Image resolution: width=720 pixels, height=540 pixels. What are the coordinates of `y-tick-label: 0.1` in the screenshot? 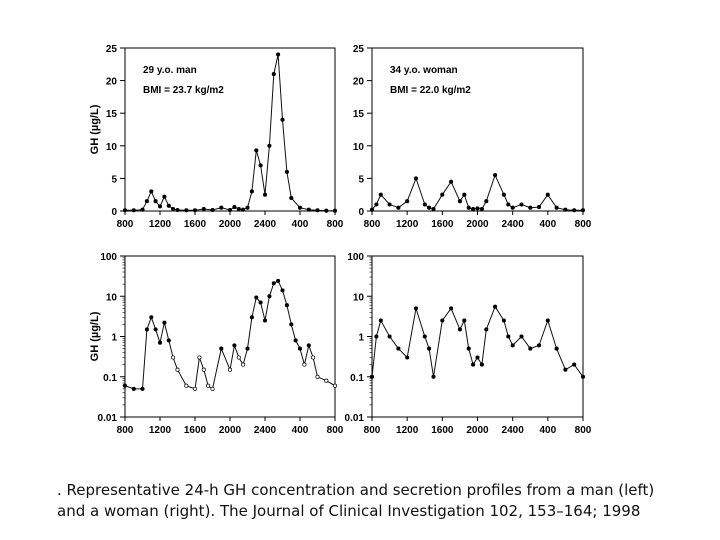 It's located at (357, 378).